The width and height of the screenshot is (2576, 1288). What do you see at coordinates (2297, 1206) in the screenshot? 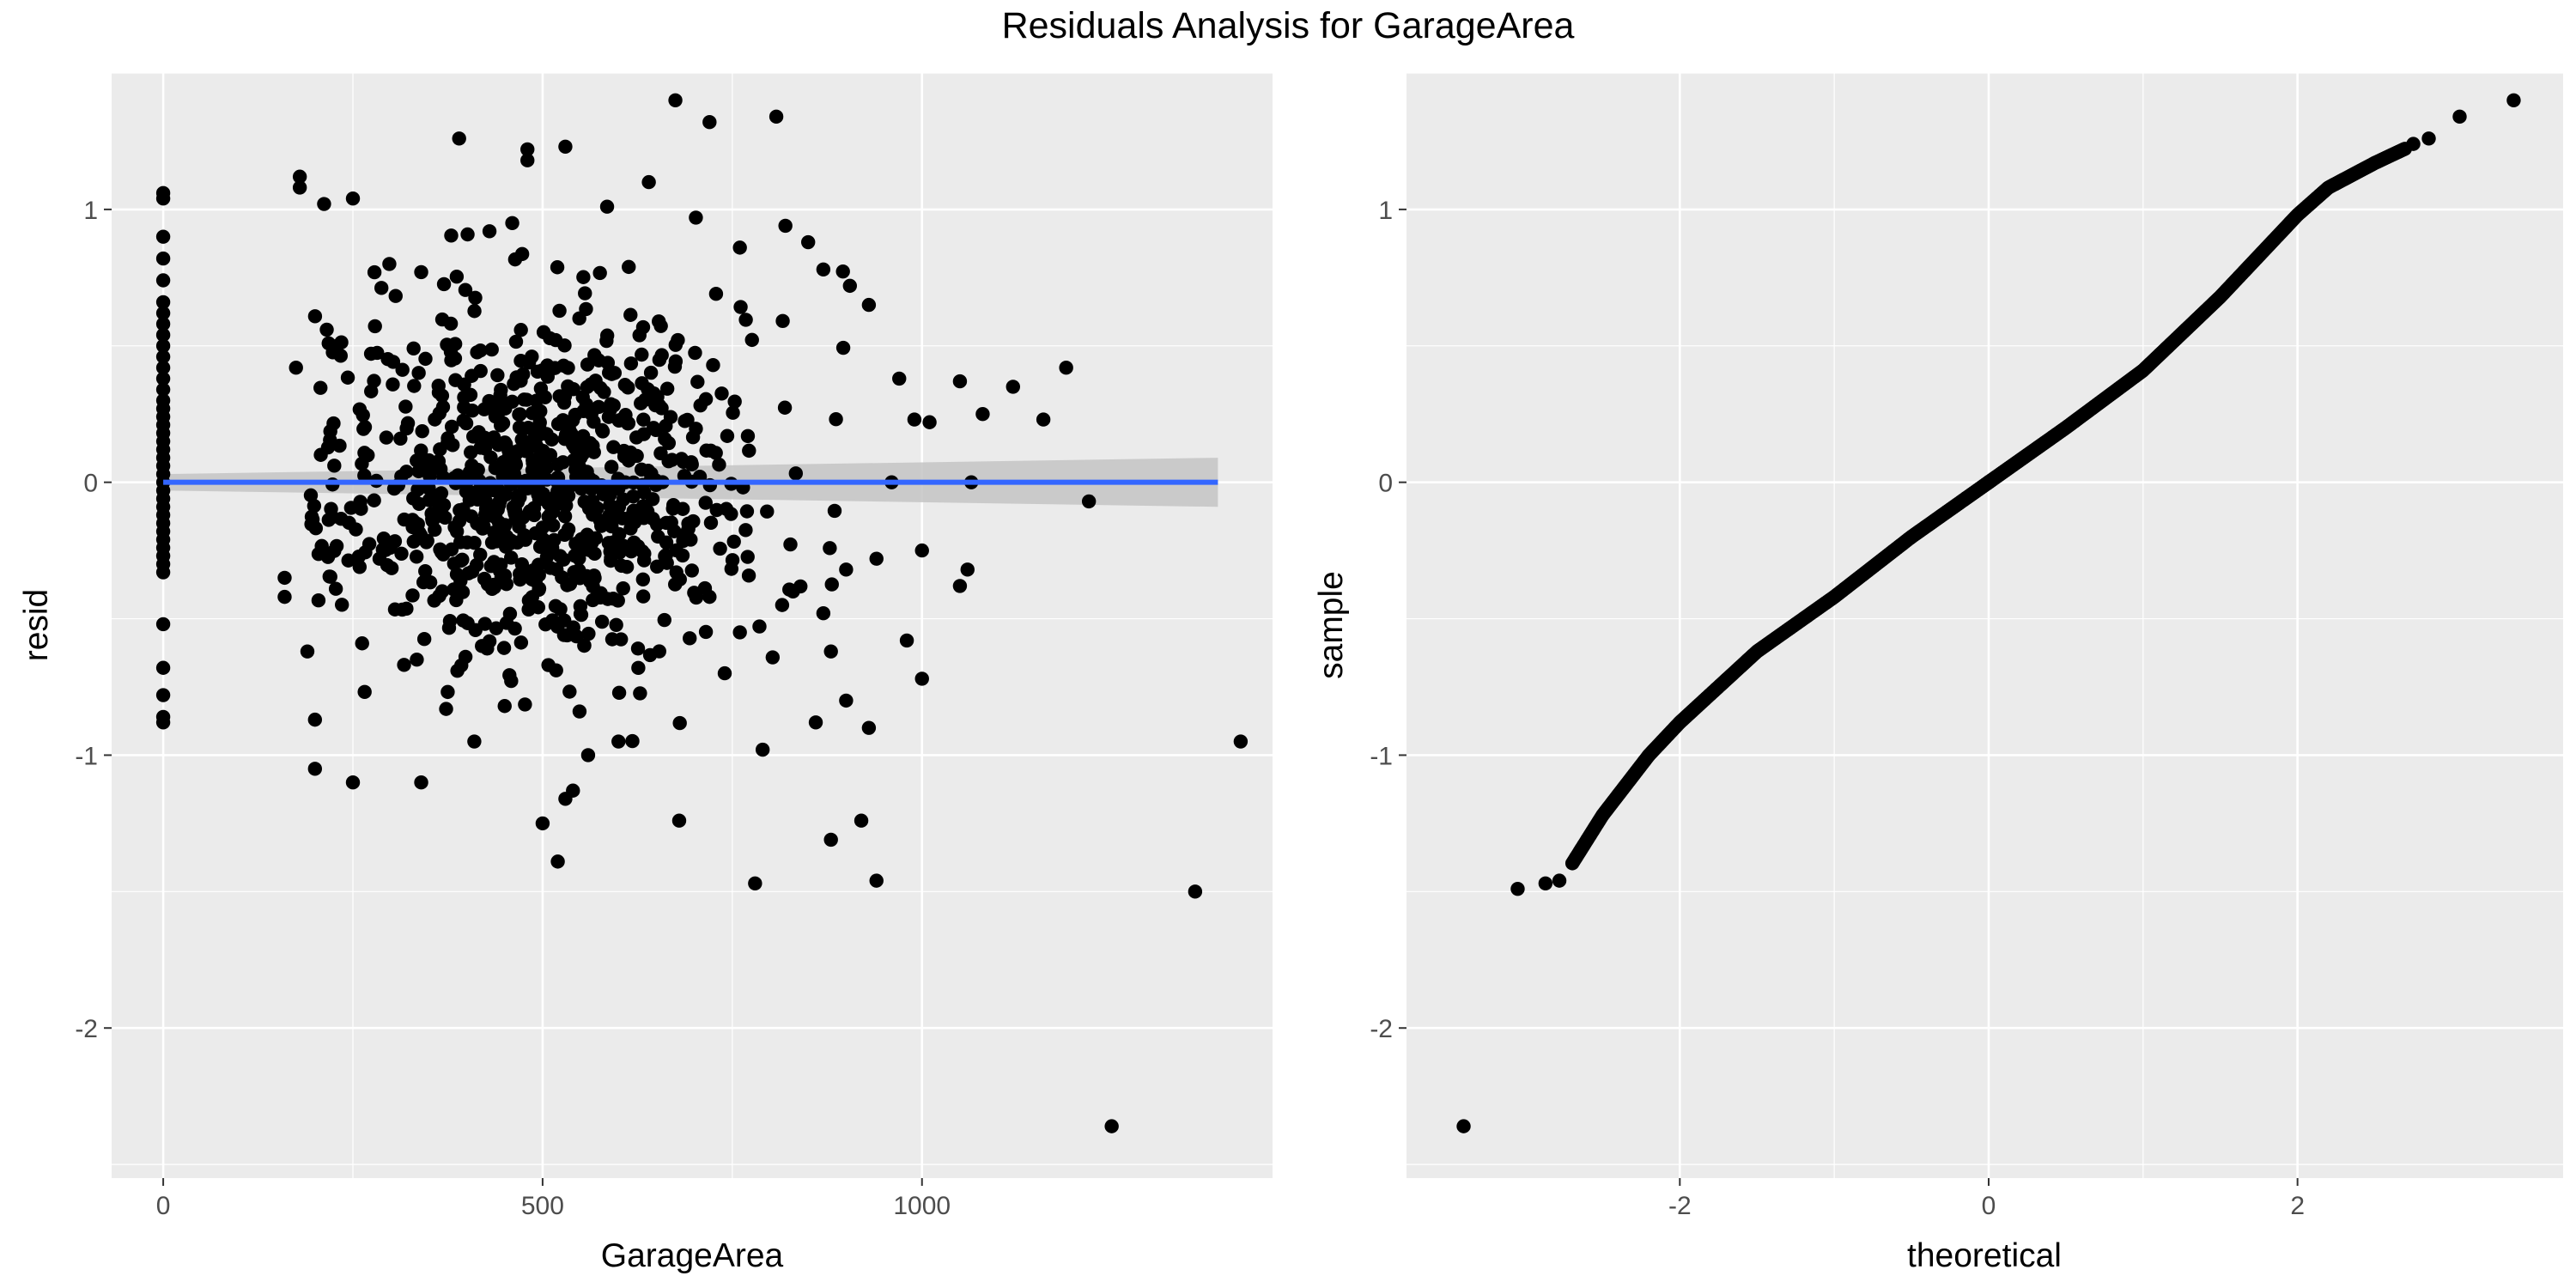
I see `x-tick-label: 2` at bounding box center [2297, 1206].